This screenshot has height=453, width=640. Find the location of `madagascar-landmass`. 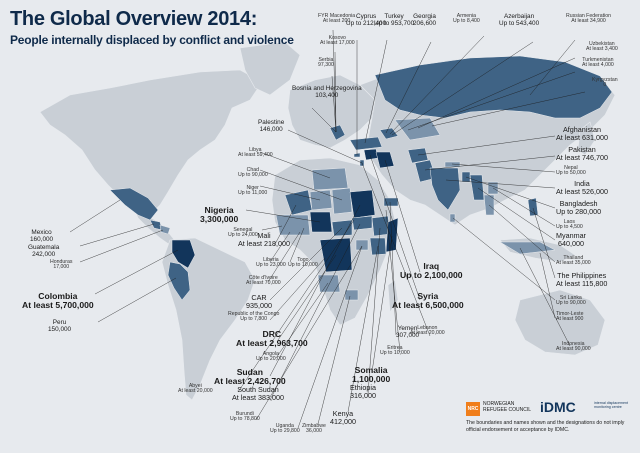

madagascar-landmass is located at coordinates (393, 296).